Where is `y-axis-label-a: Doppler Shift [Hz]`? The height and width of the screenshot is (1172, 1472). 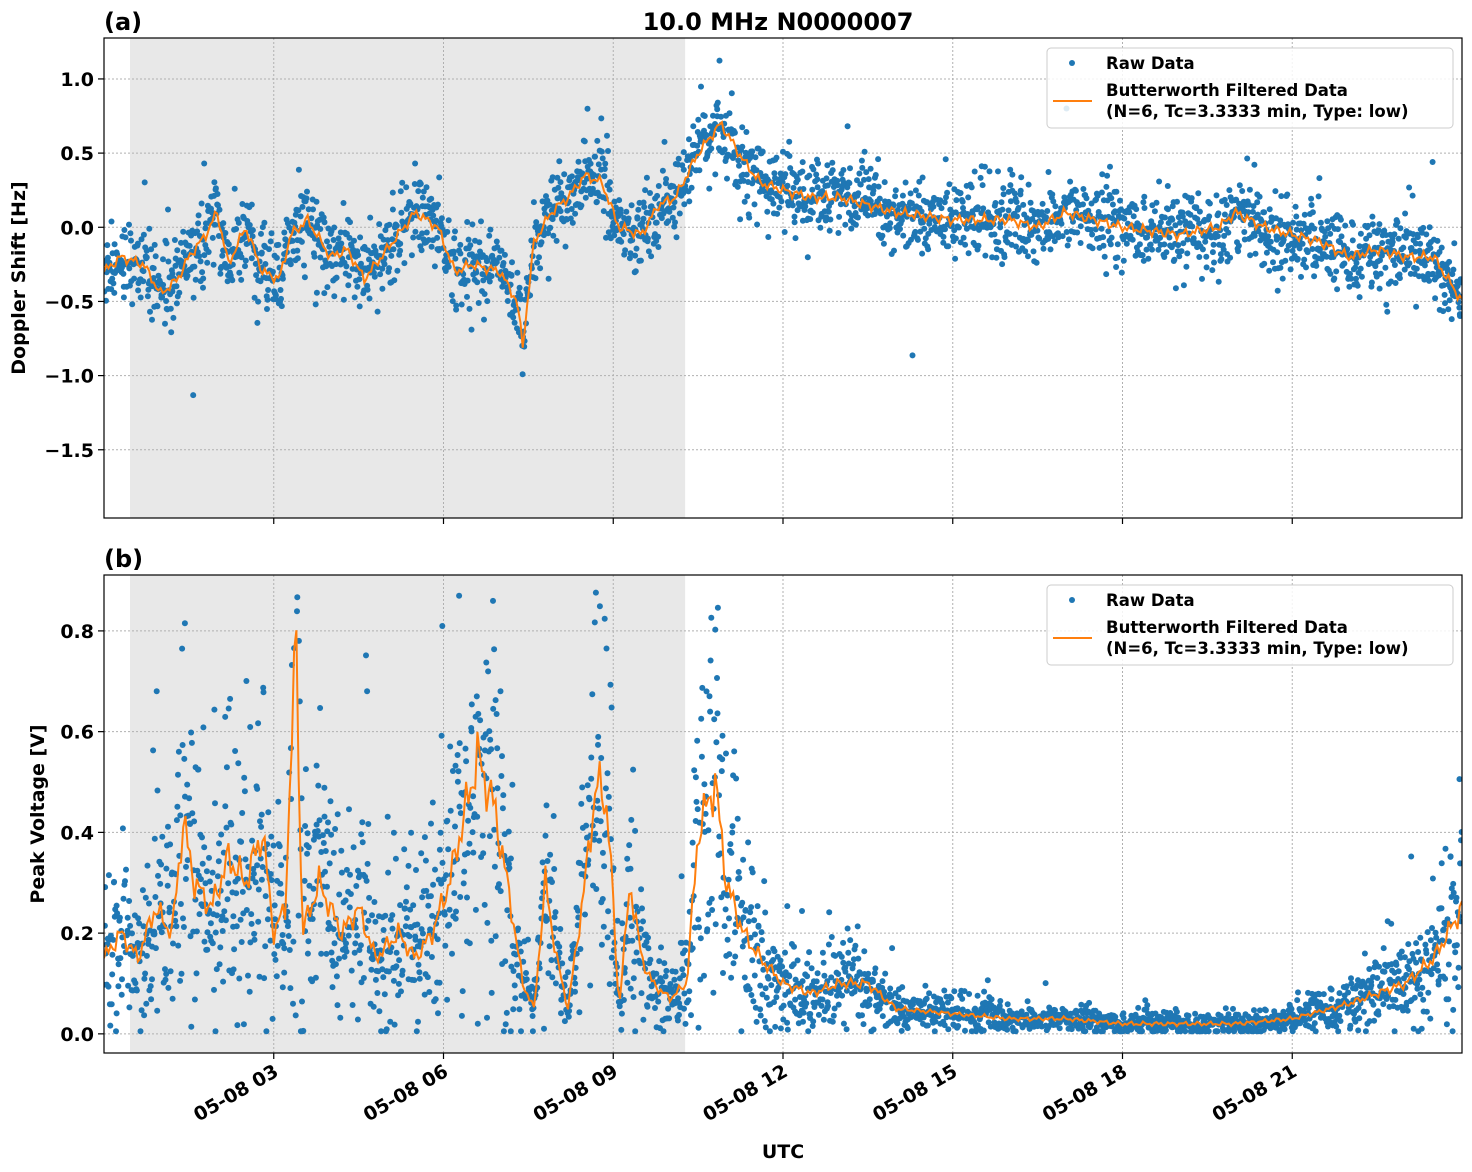 y-axis-label-a: Doppler Shift [Hz] is located at coordinates (19, 277).